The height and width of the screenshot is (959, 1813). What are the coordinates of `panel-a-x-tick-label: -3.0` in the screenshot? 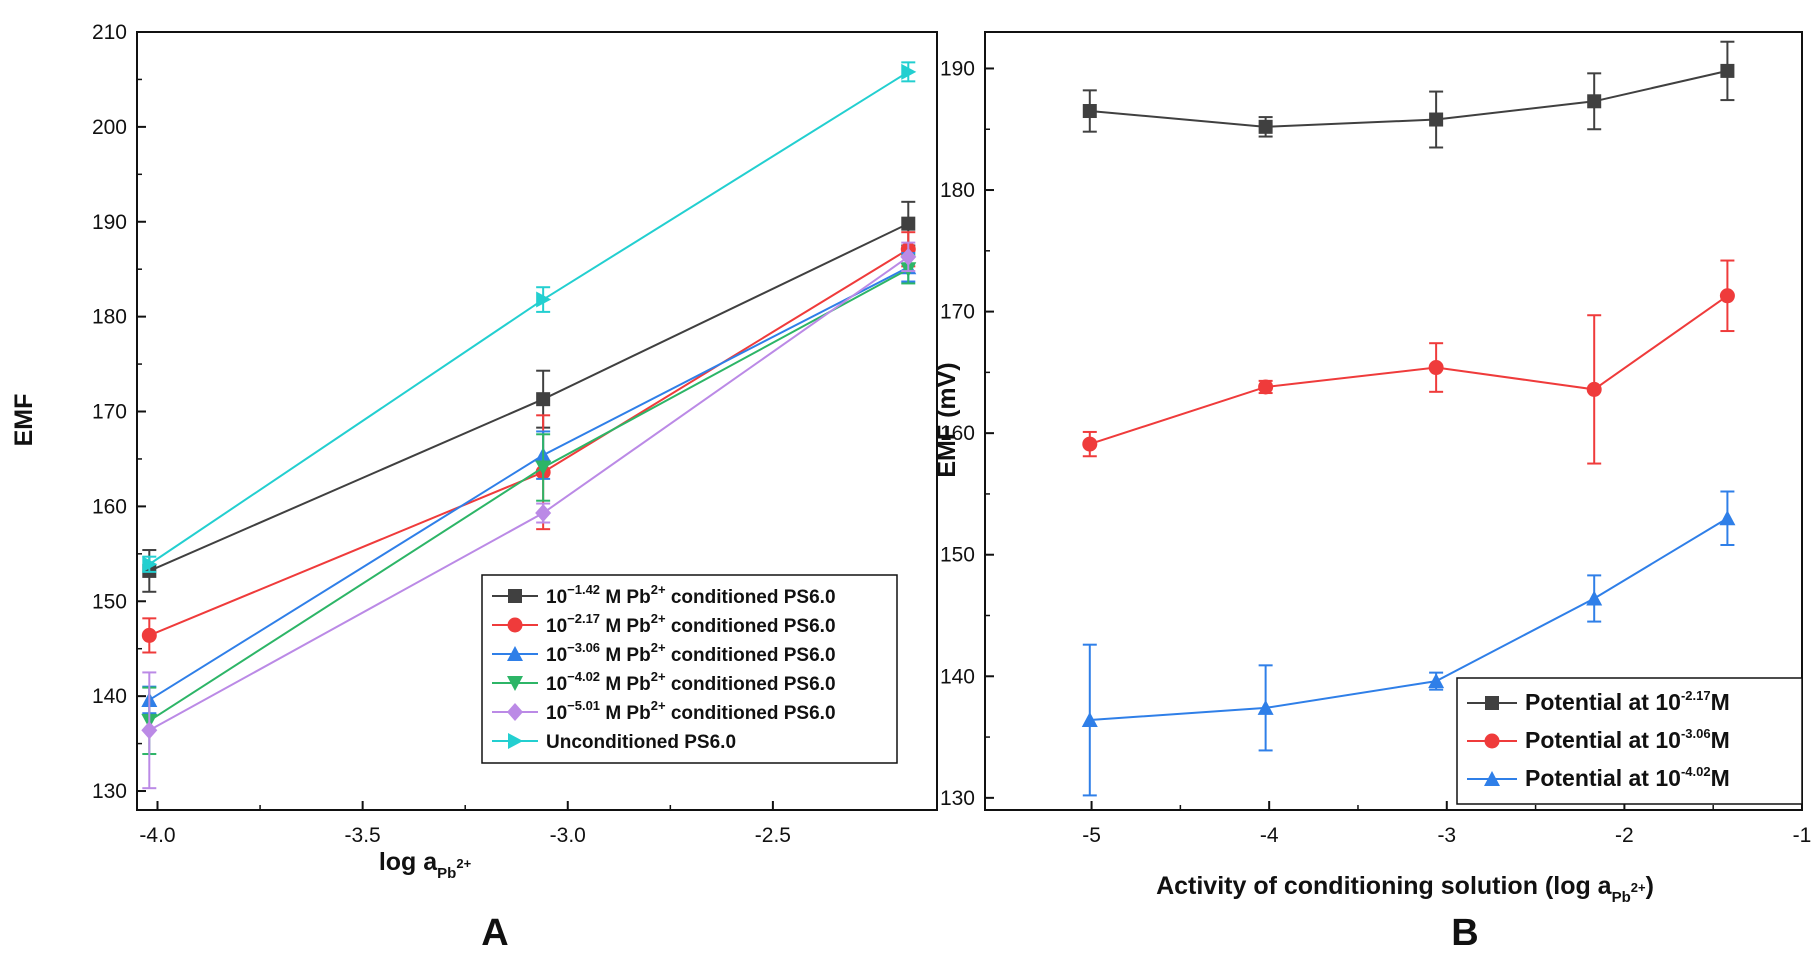 It's located at (568, 835).